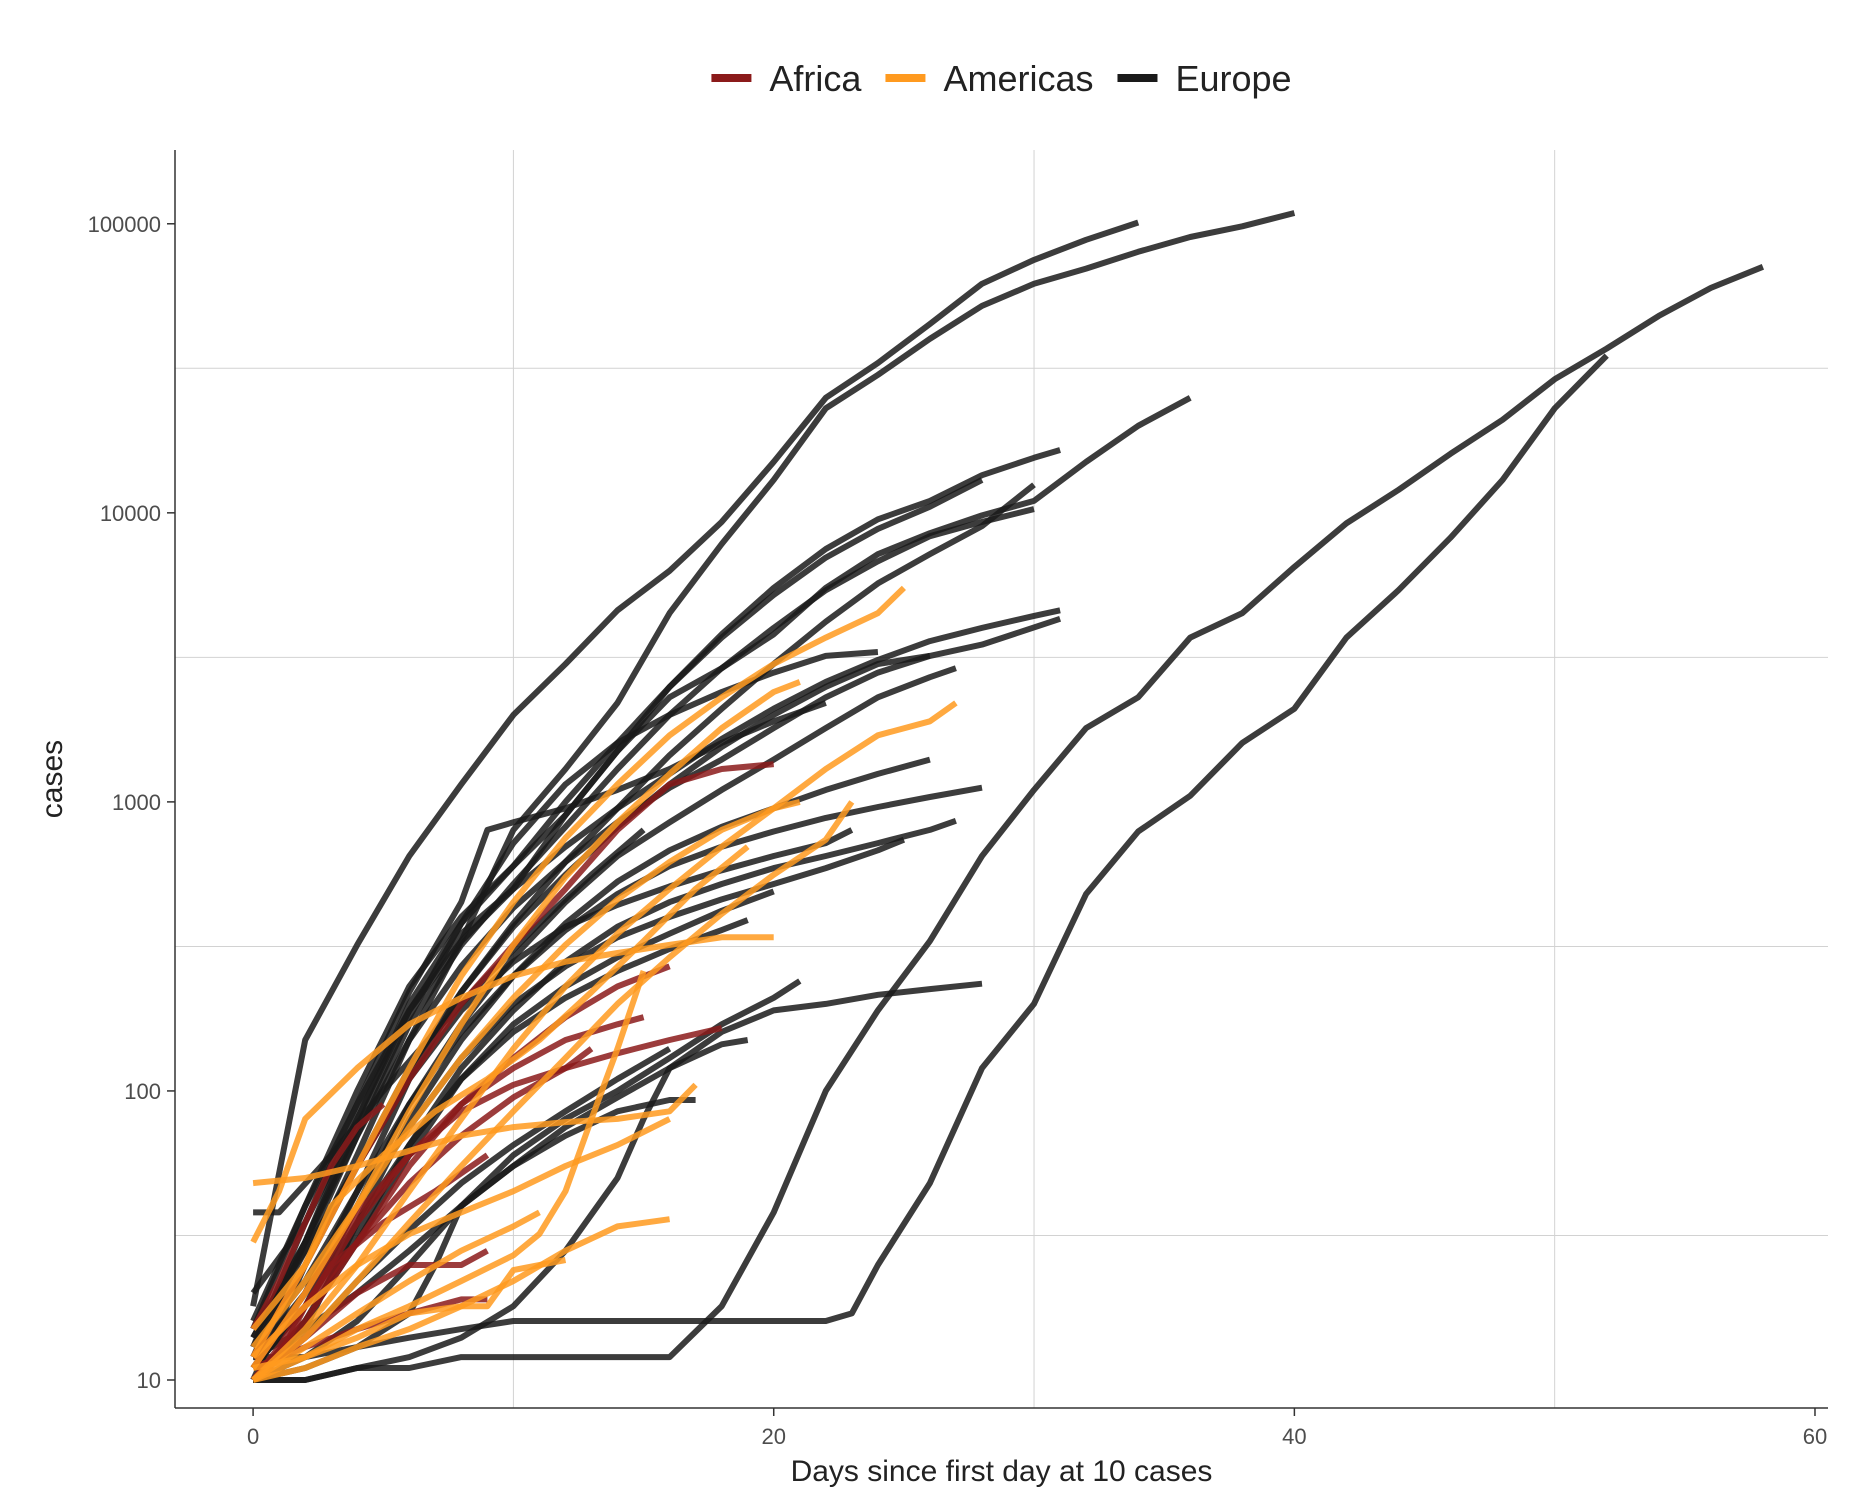 The image size is (1850, 1509). What do you see at coordinates (1815, 1436) in the screenshot?
I see `x-tick-label-3: 60` at bounding box center [1815, 1436].